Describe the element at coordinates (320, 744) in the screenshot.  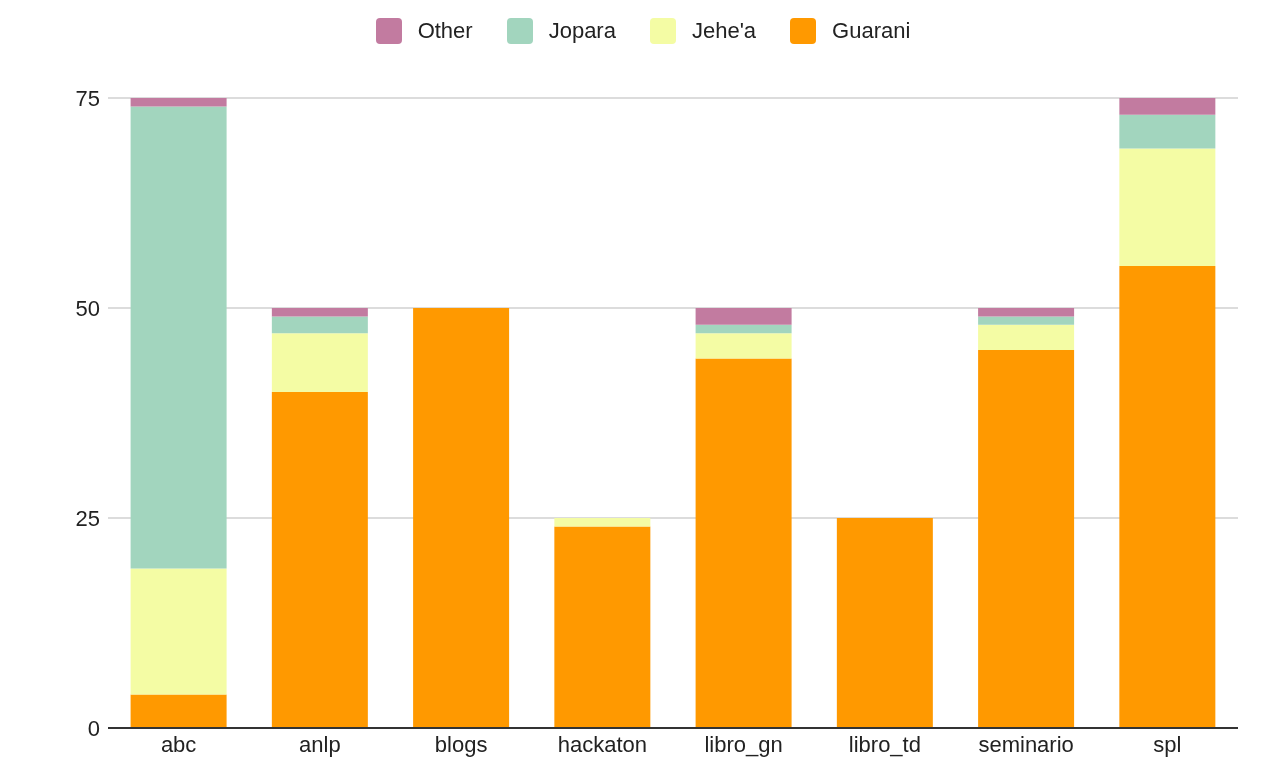
I see `x-tick-label: anlp` at that location.